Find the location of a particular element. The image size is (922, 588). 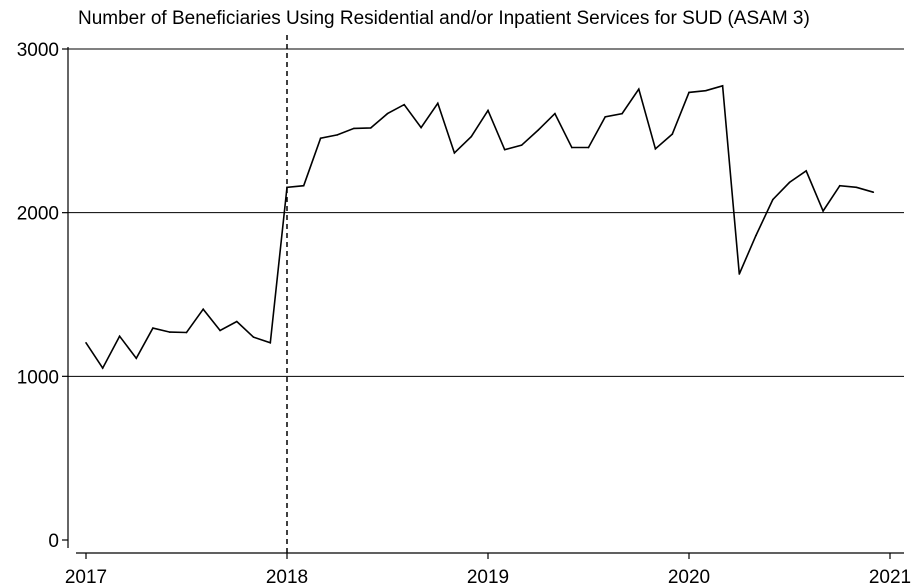

x-tick-label: 2020 is located at coordinates (689, 577).